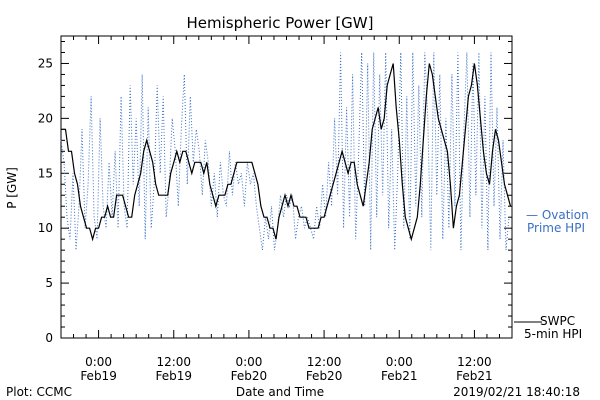 Image resolution: width=600 pixels, height=400 pixels. I want to click on y-tick-label: 15, so click(45, 173).